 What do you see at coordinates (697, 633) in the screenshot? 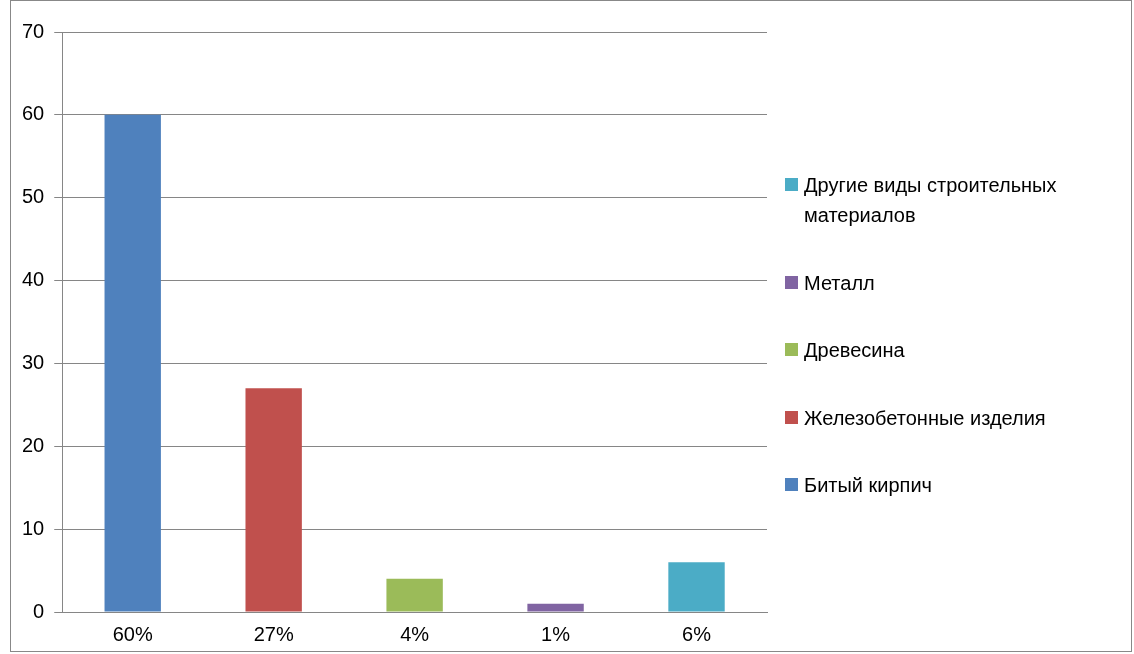
I see `x-tick-label: 6%` at bounding box center [697, 633].